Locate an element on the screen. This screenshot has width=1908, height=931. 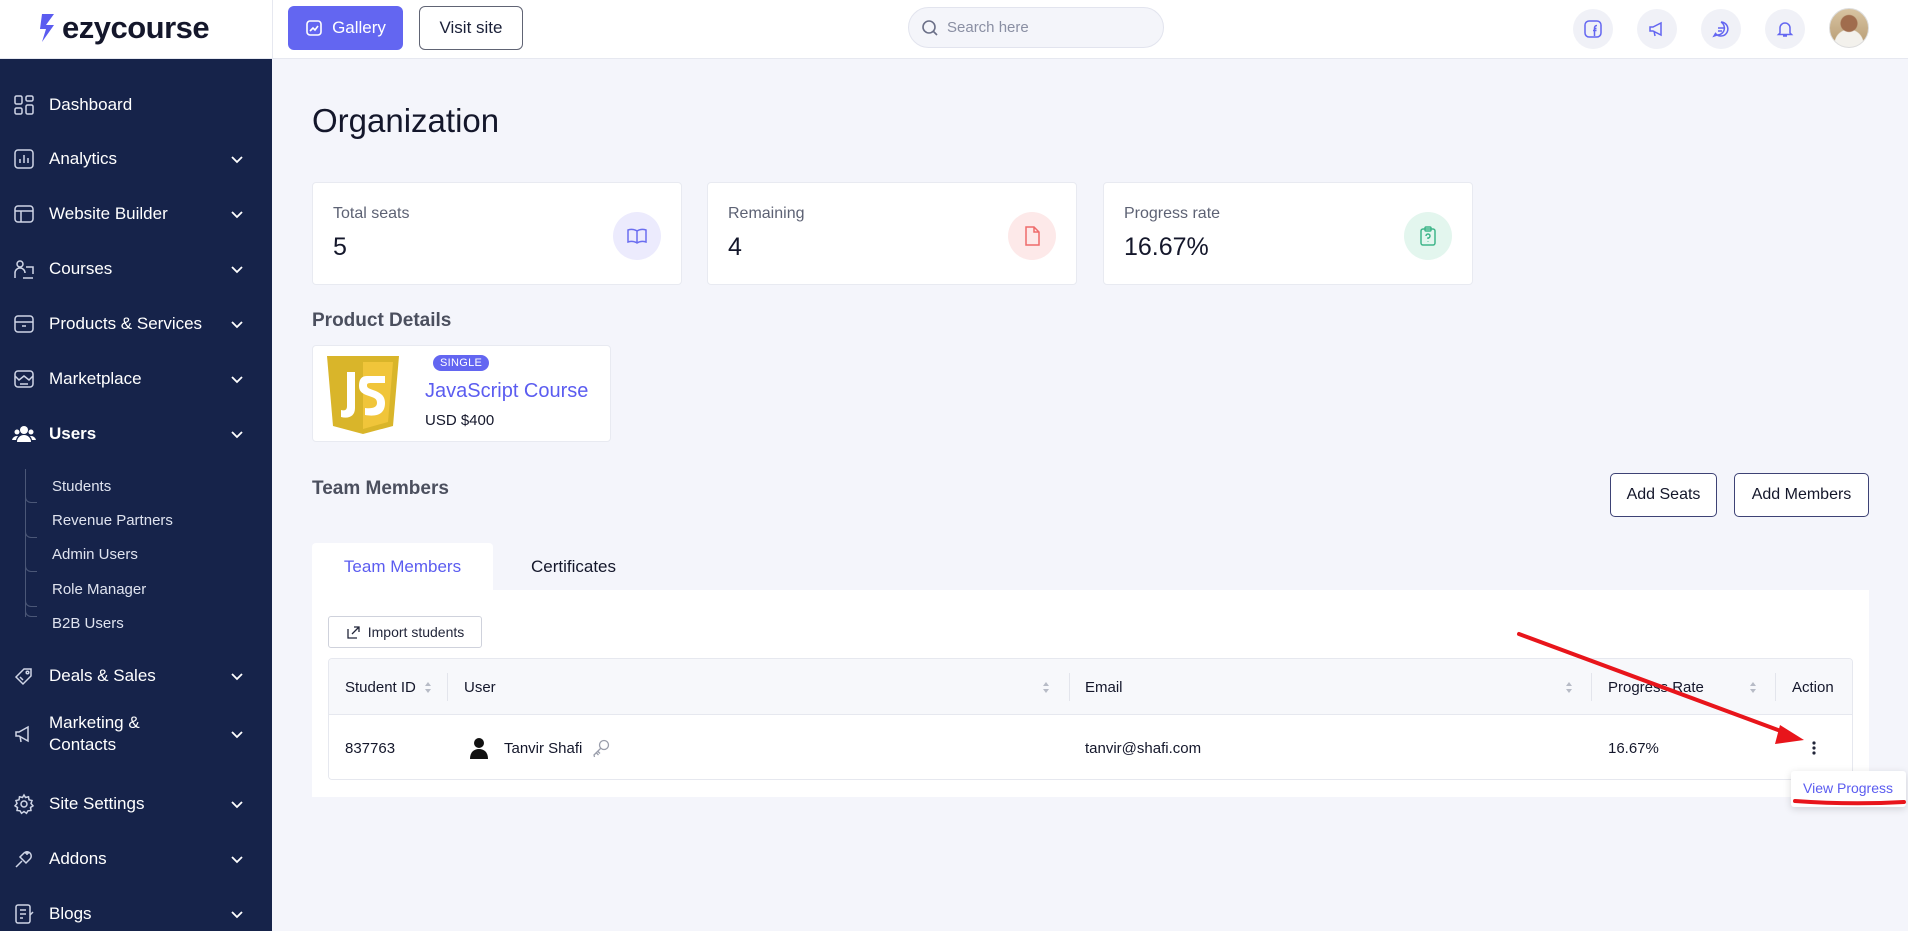
sidebar-item-website-builder: Website Builder is located at coordinates (136, 214).